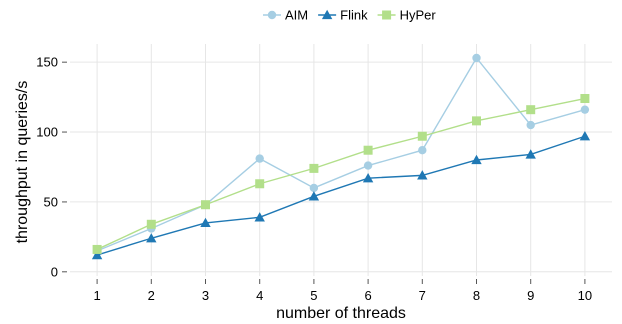  Describe the element at coordinates (296, 15) in the screenshot. I see `legend-label-aim: AIM` at that location.